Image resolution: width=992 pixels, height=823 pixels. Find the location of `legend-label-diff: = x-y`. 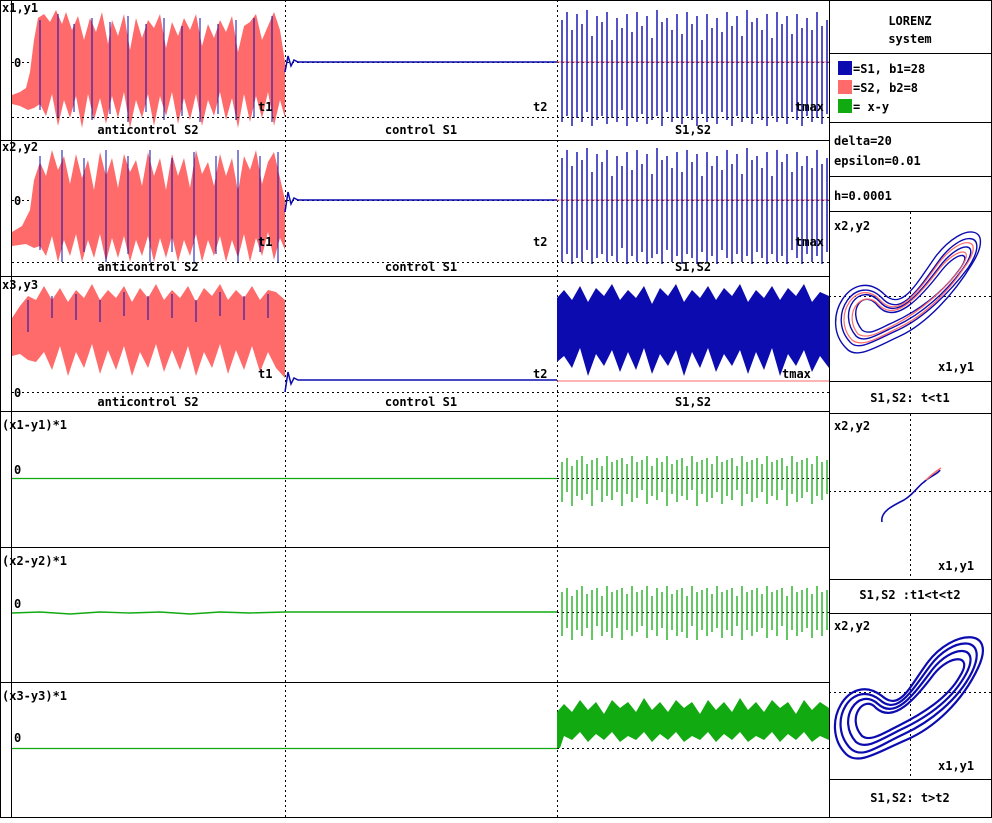

legend-label-diff: = x-y is located at coordinates (871, 107).